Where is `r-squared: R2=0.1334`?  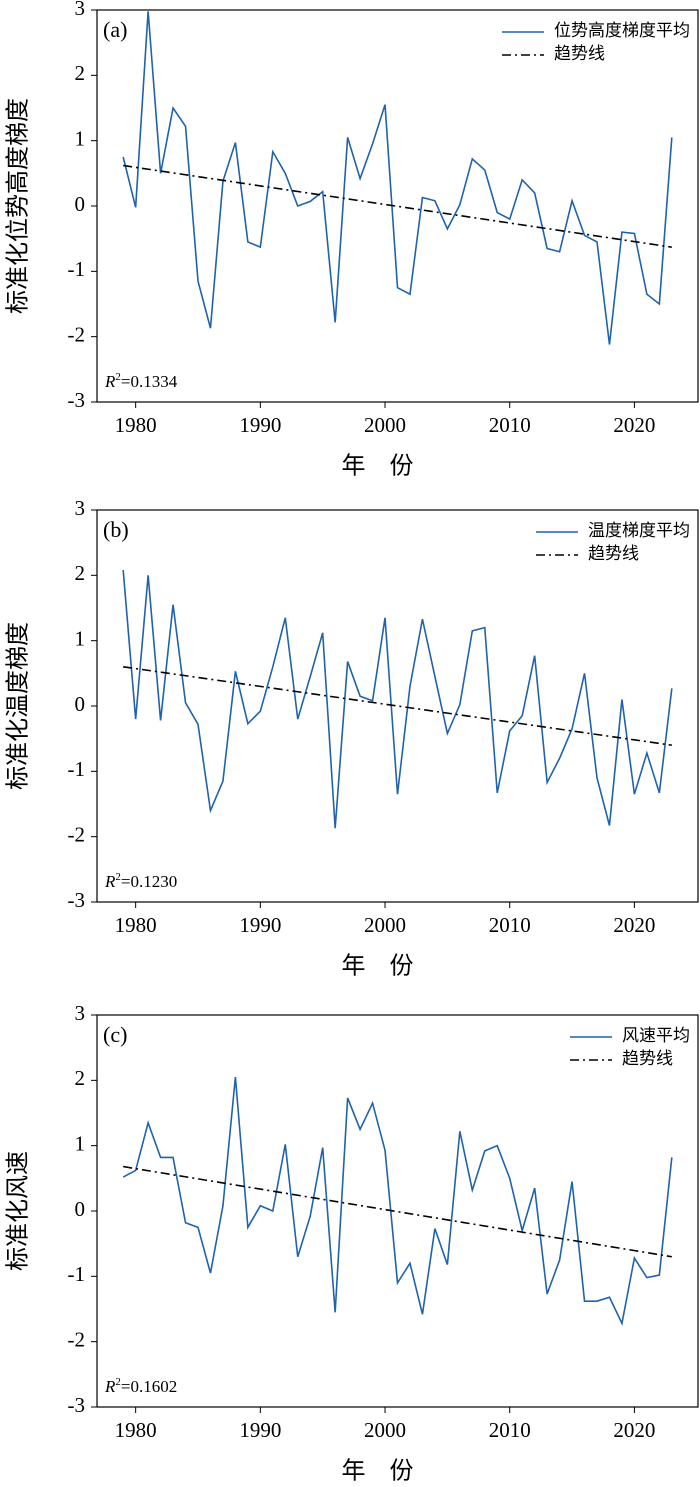
r-squared: R2=0.1334 is located at coordinates (141, 381).